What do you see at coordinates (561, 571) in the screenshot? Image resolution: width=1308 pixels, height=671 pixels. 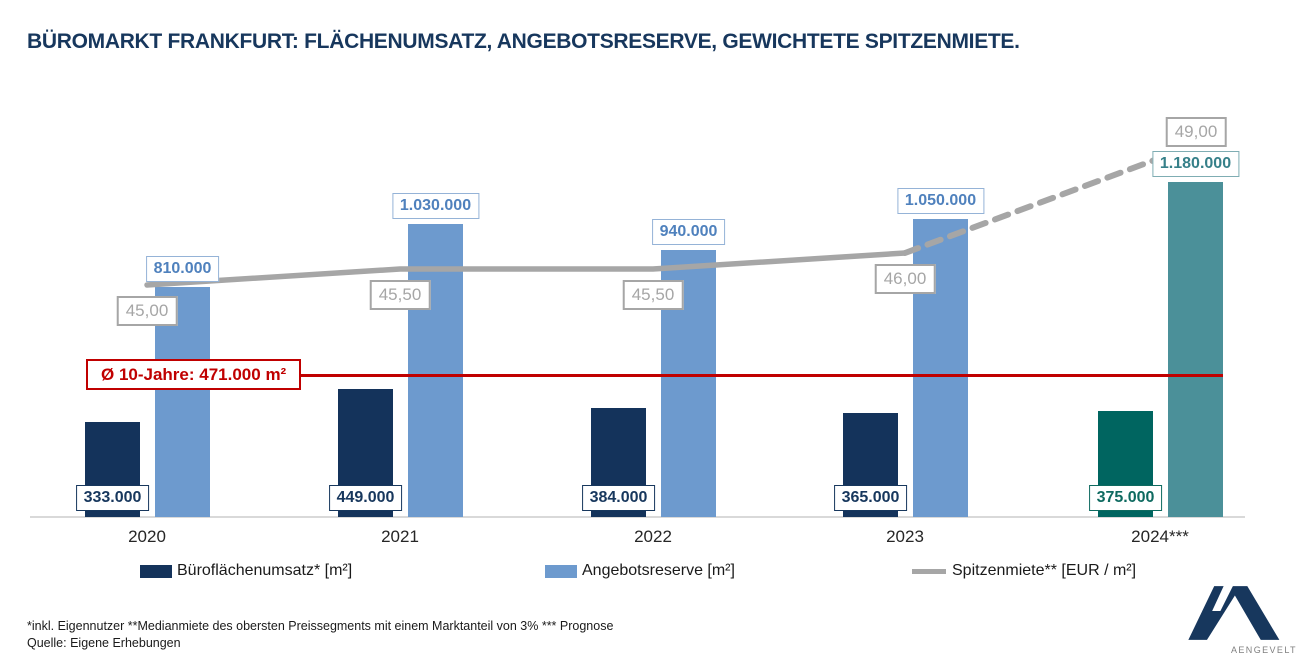 I see `blue-square-swatch` at bounding box center [561, 571].